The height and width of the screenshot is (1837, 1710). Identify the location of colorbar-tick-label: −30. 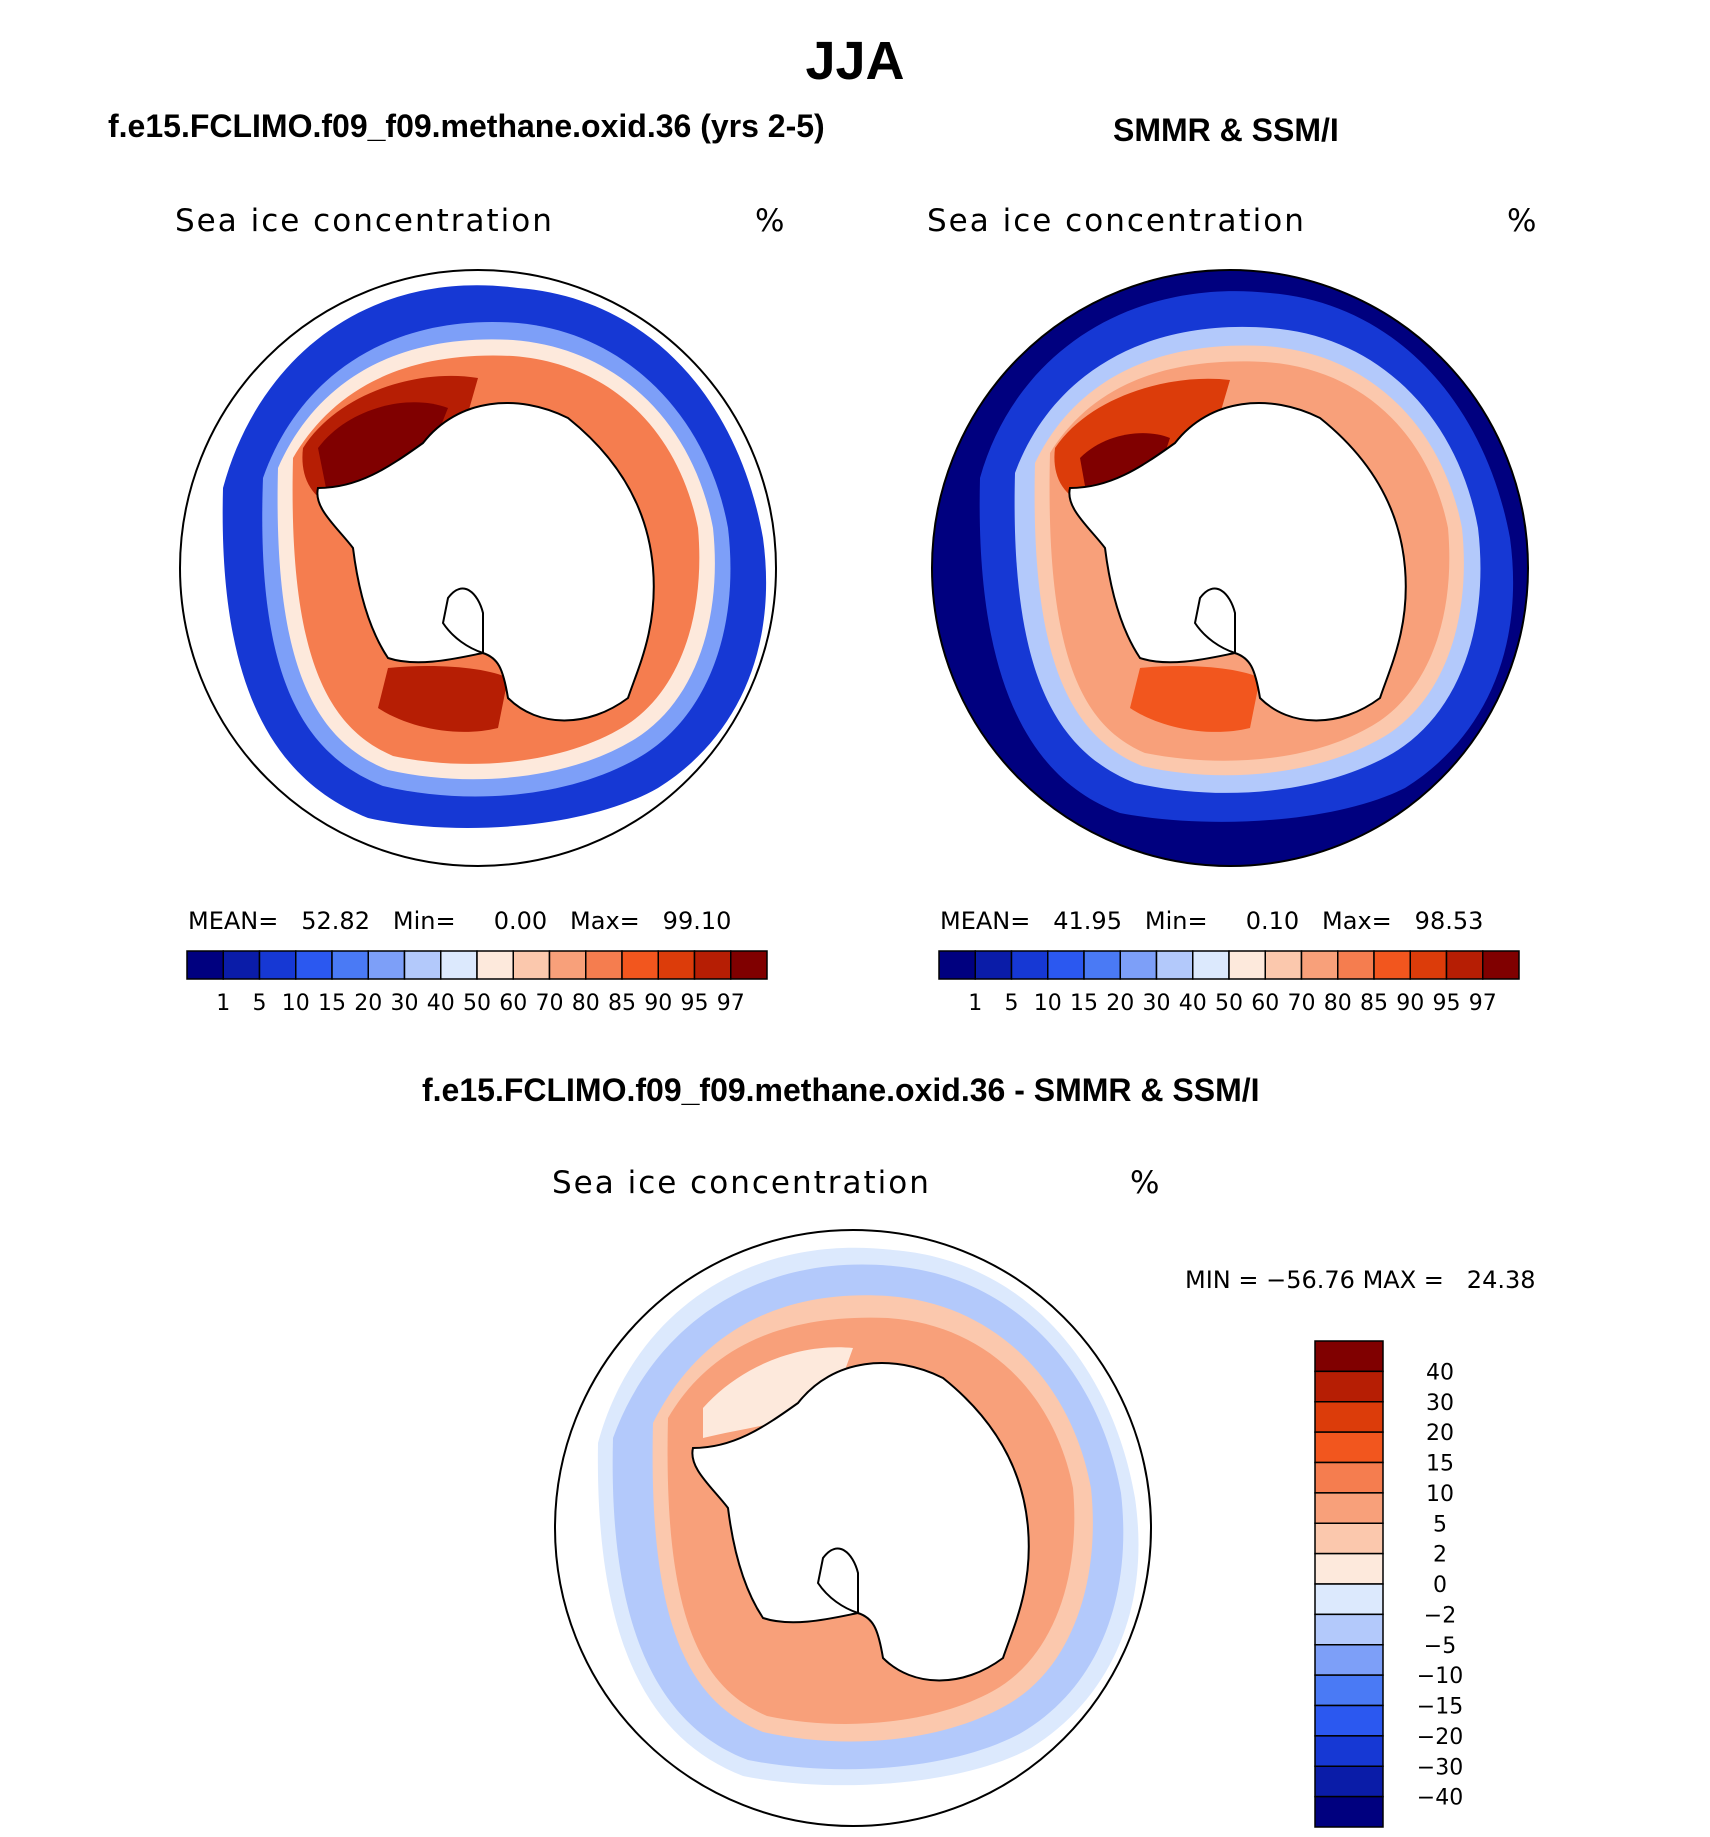
(1440, 1767).